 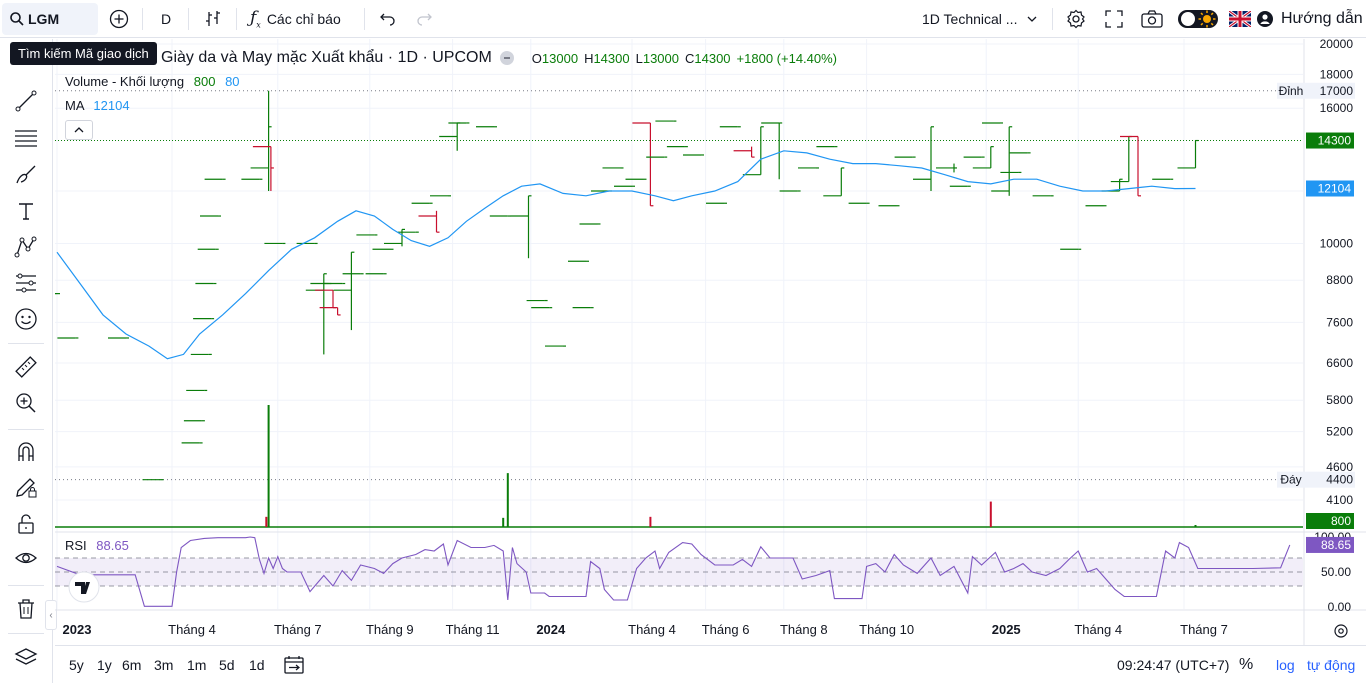 What do you see at coordinates (1098, 629) in the screenshot?
I see `time-tick-label: Tháng 4` at bounding box center [1098, 629].